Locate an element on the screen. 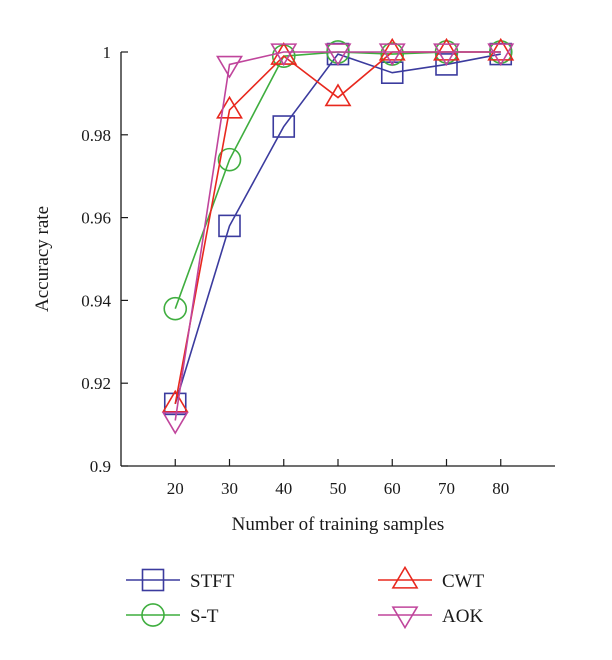  y-axis-label: Accuracy rate is located at coordinates (42, 259).